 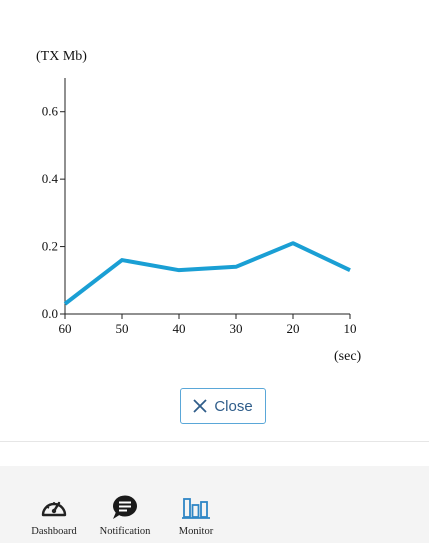 What do you see at coordinates (50, 111) in the screenshot?
I see `y-tick-label: 0.6` at bounding box center [50, 111].